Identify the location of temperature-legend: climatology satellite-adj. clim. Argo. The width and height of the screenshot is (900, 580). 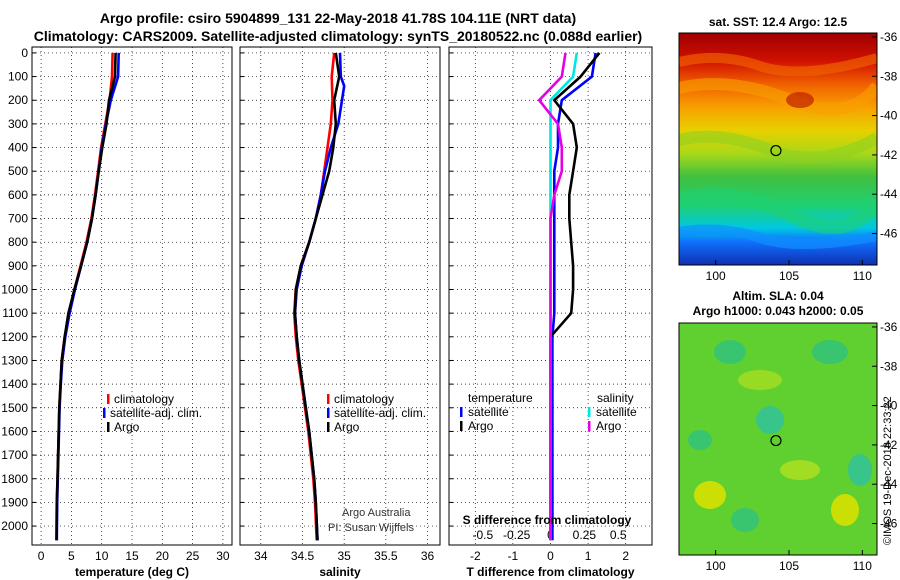
(152, 413).